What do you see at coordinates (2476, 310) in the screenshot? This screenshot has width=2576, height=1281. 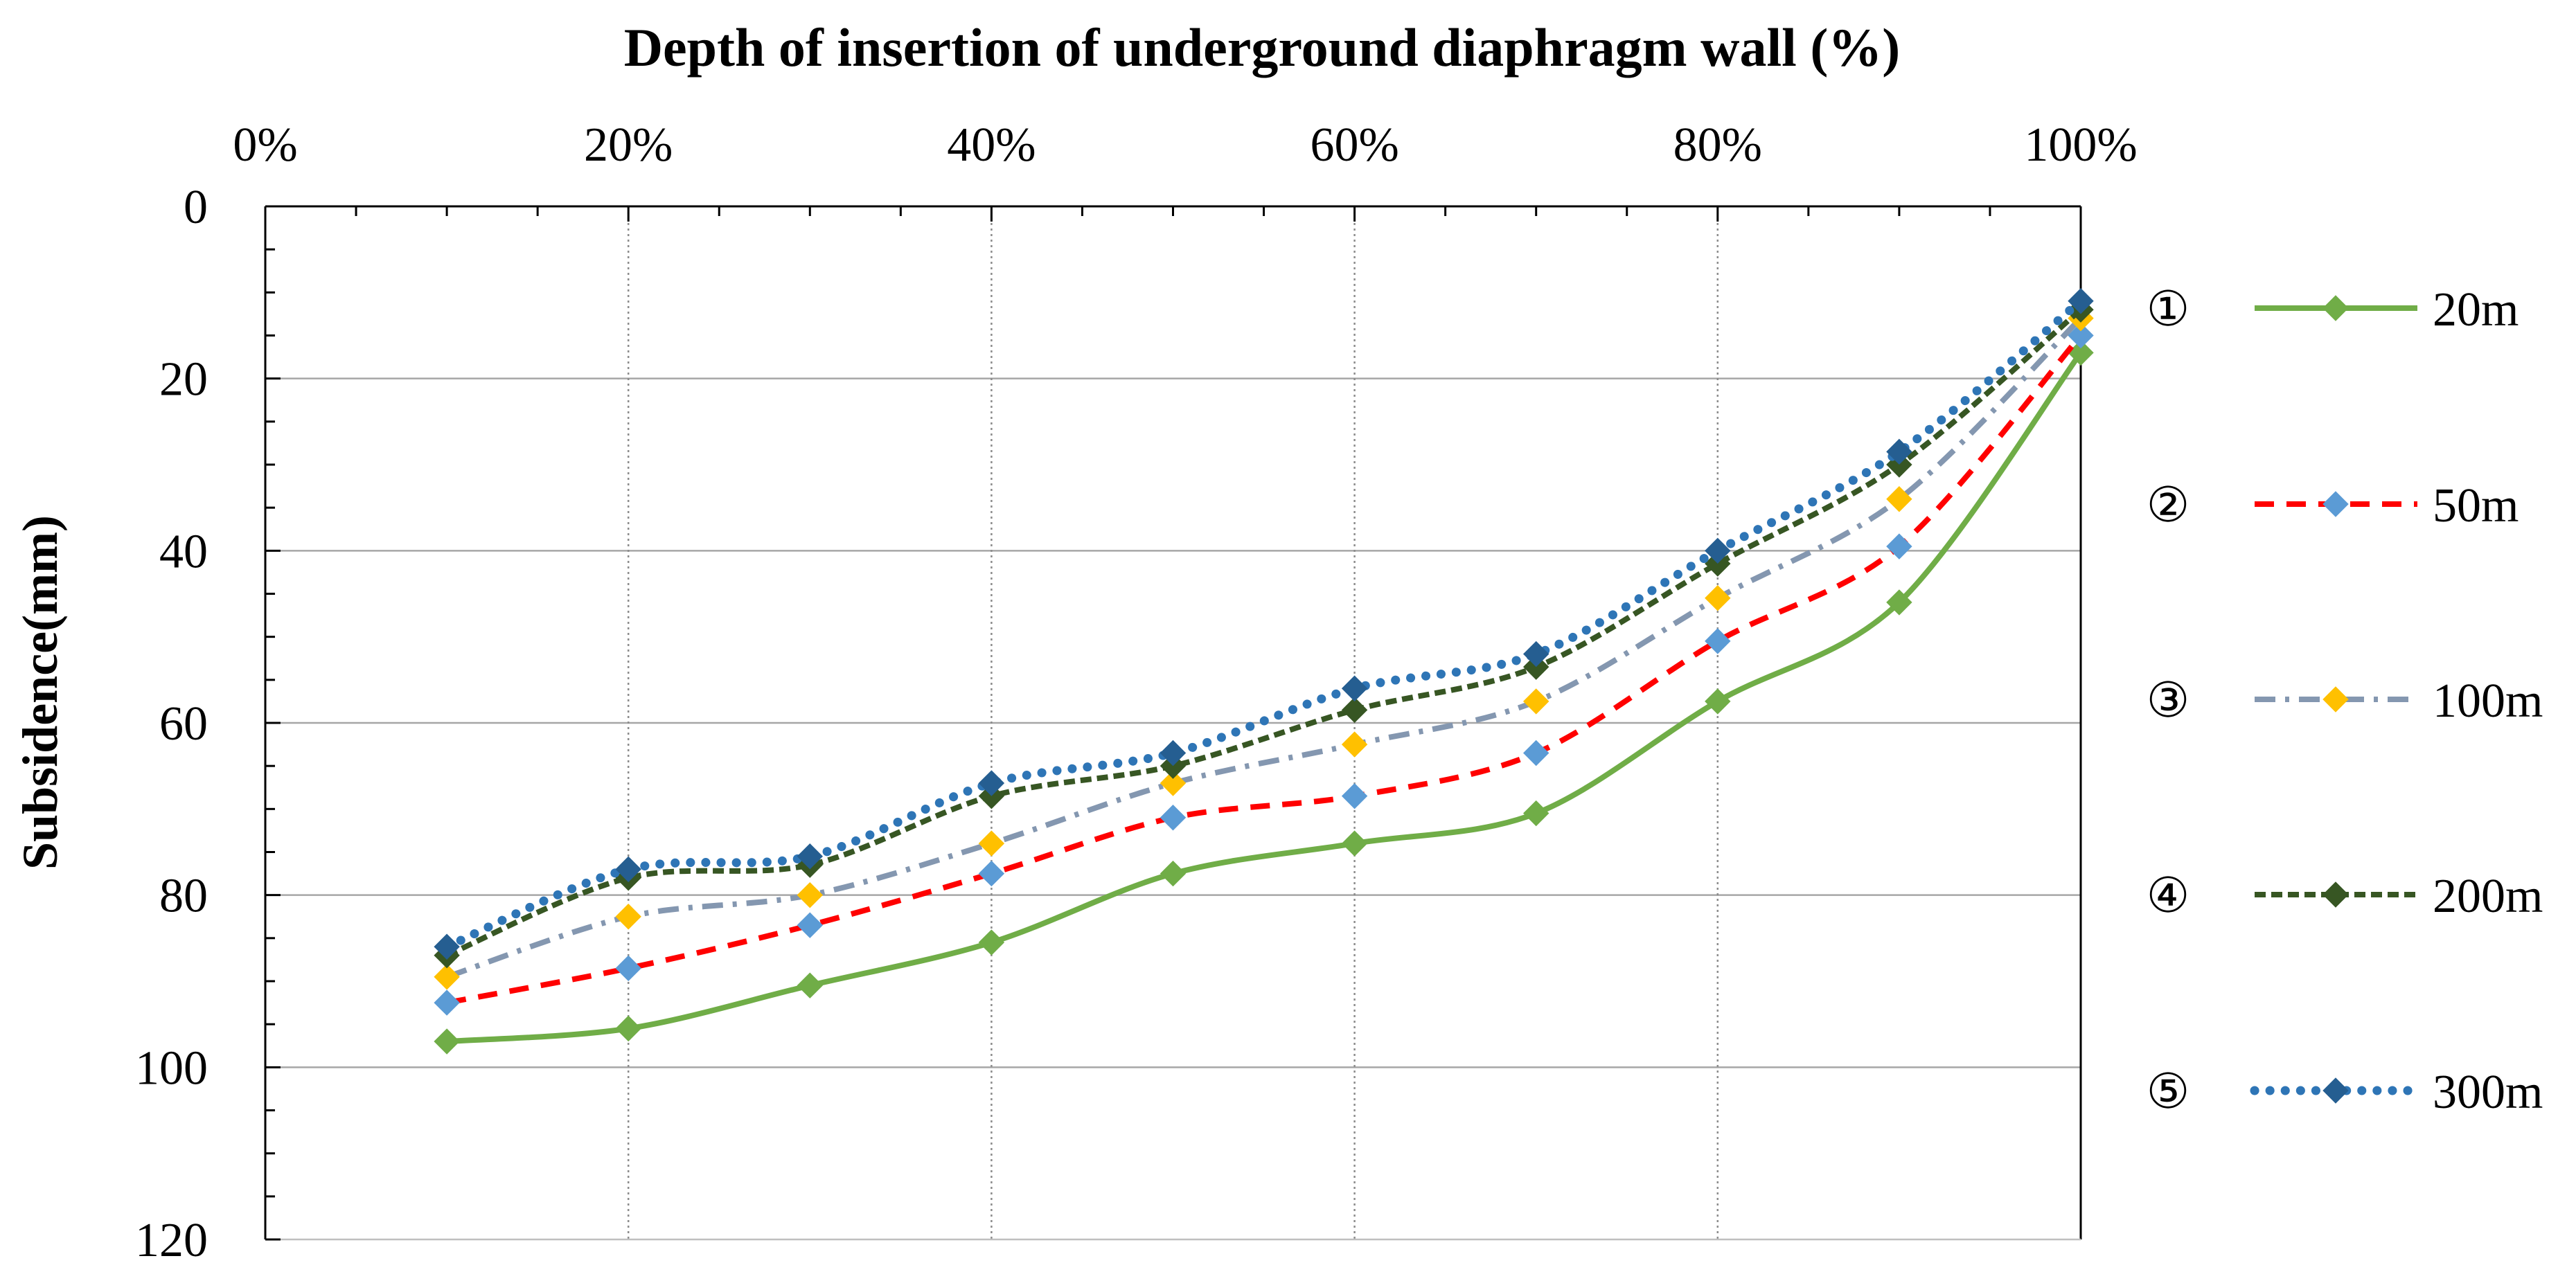 I see `legend-label: 20m` at bounding box center [2476, 310].